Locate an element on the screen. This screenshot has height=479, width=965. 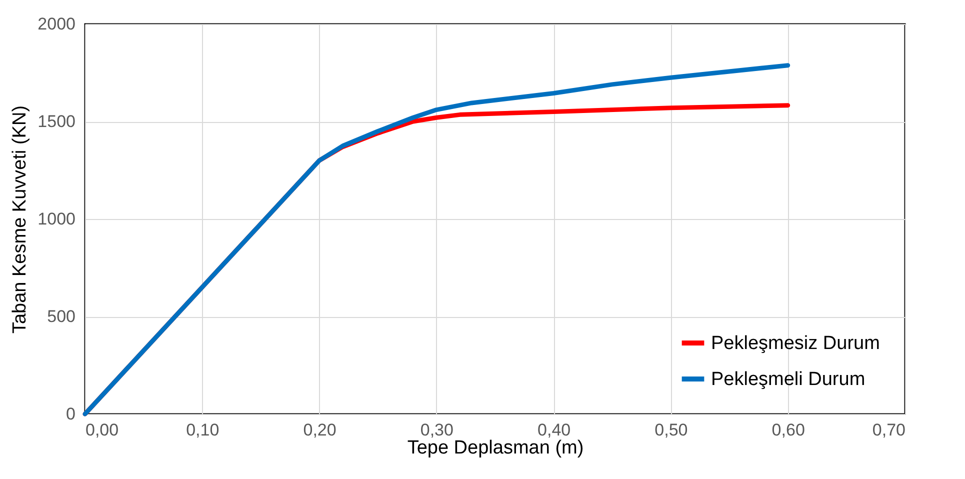
y-tick-label: 500 is located at coordinates (61, 316).